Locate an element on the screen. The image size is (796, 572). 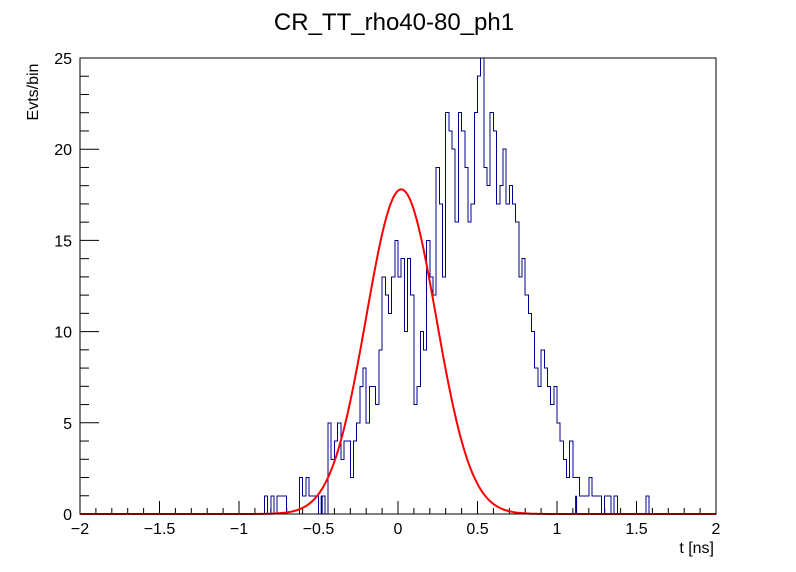
y-tick-label: 10 is located at coordinates (63, 333).